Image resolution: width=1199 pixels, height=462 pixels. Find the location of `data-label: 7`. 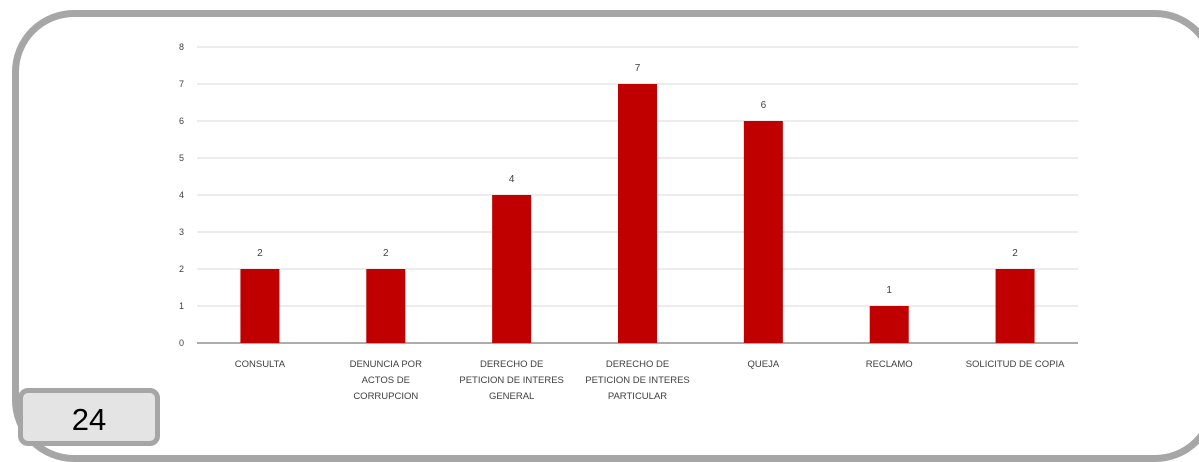

data-label: 7 is located at coordinates (638, 68).